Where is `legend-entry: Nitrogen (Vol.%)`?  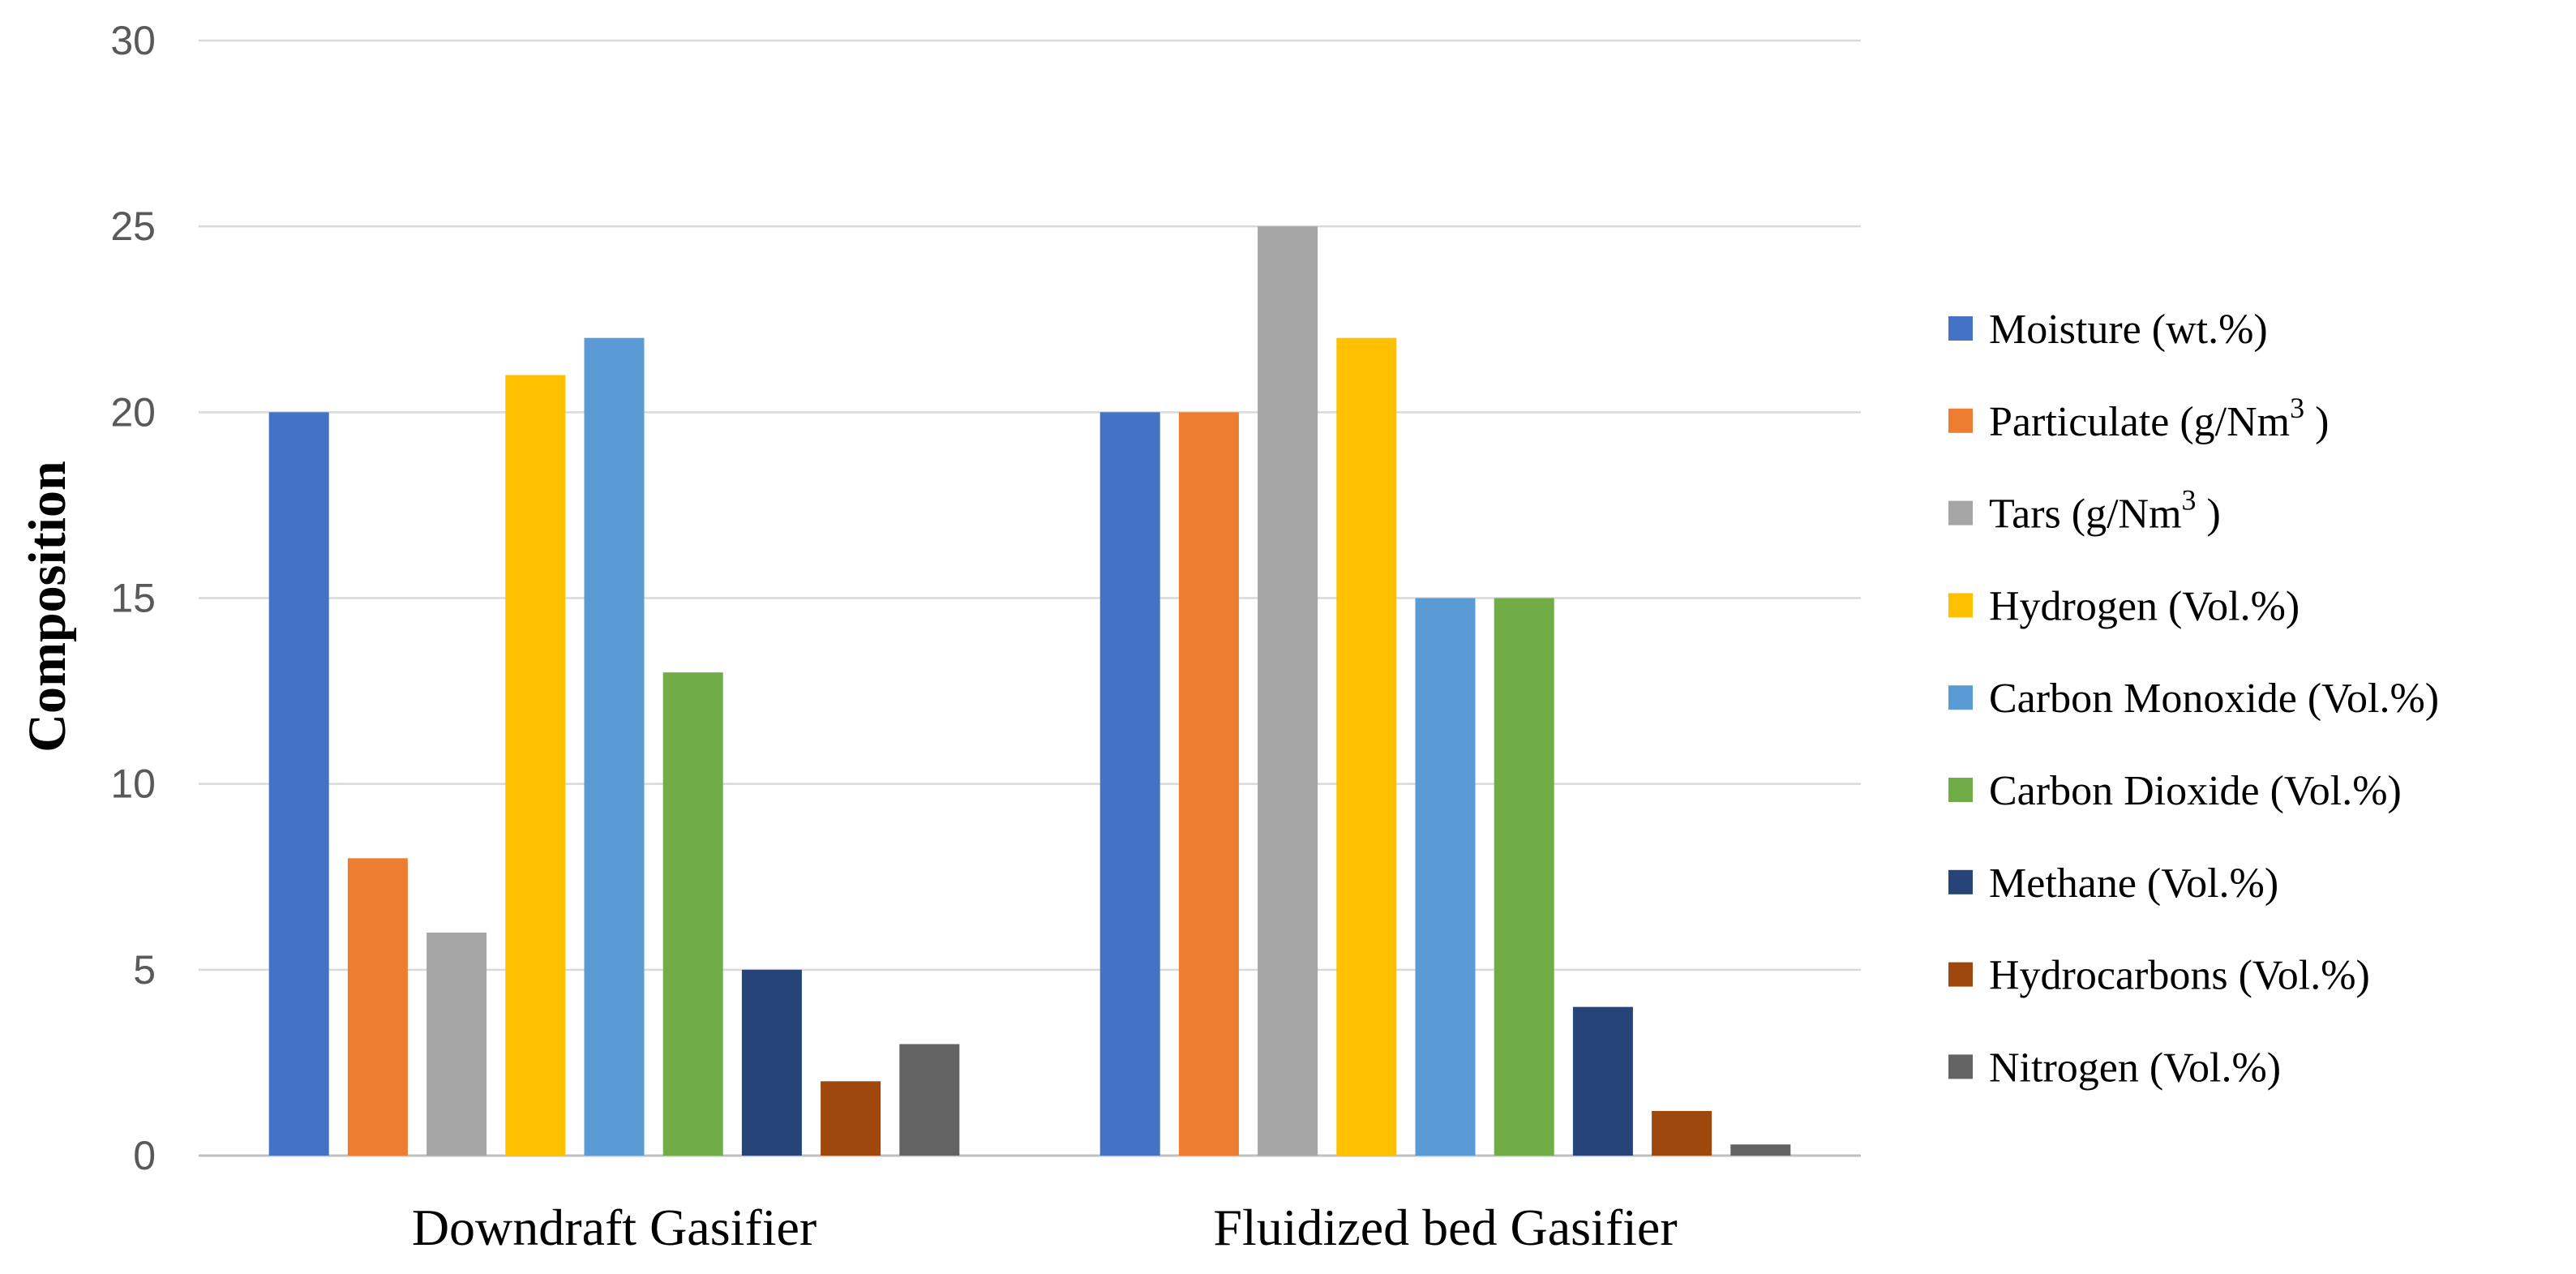 legend-entry: Nitrogen (Vol.%) is located at coordinates (2135, 1068).